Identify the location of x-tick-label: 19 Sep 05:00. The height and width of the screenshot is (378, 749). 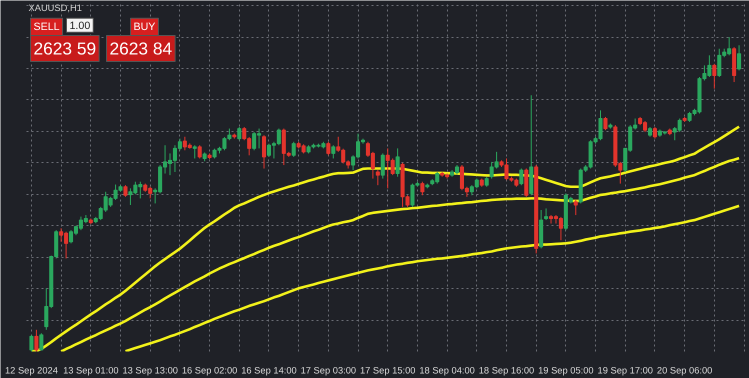
(566, 371).